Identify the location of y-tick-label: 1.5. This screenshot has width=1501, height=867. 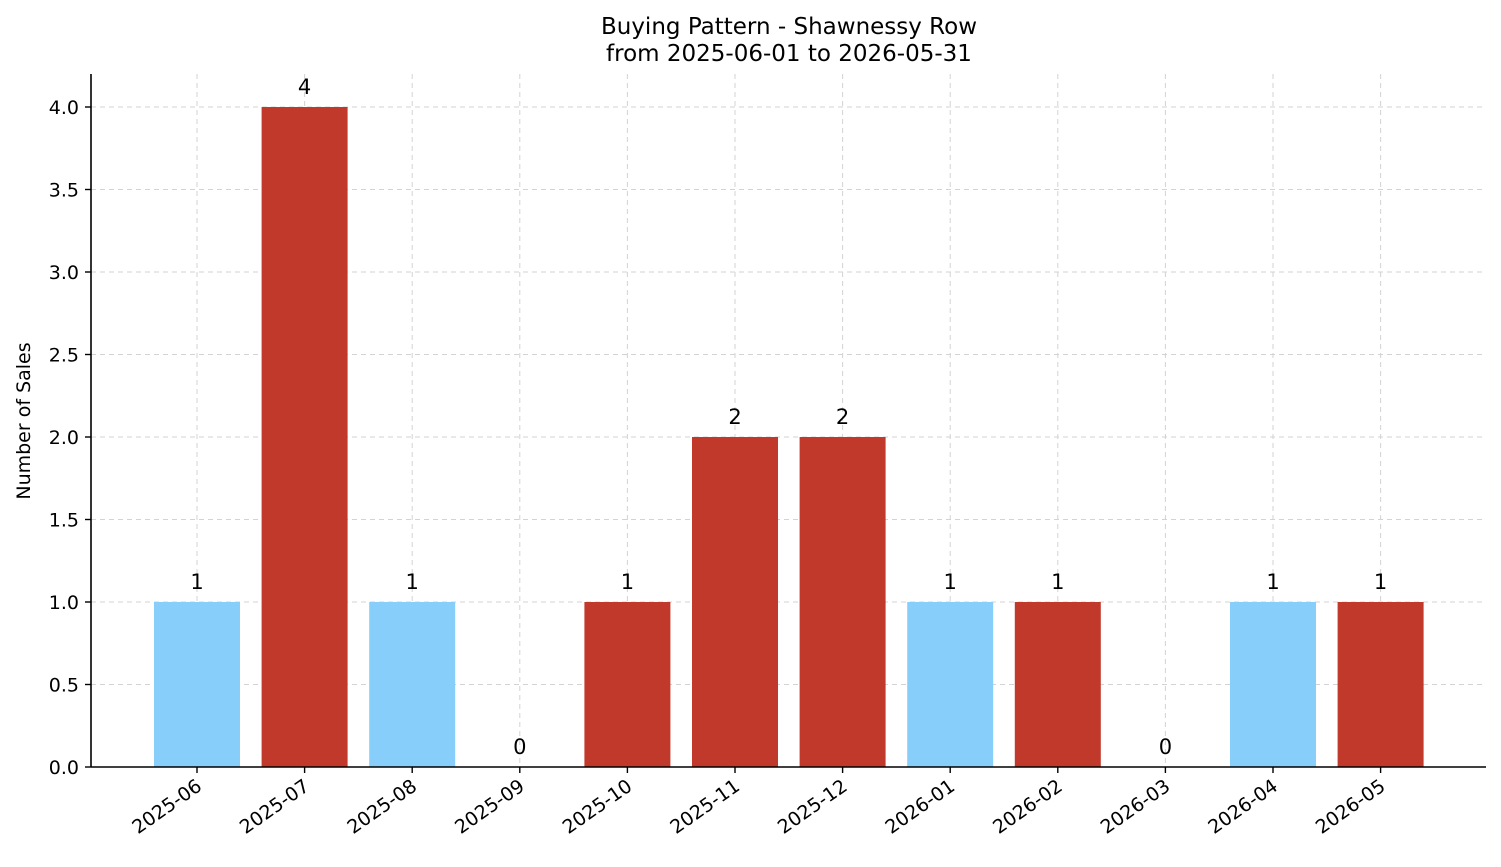
(64, 521).